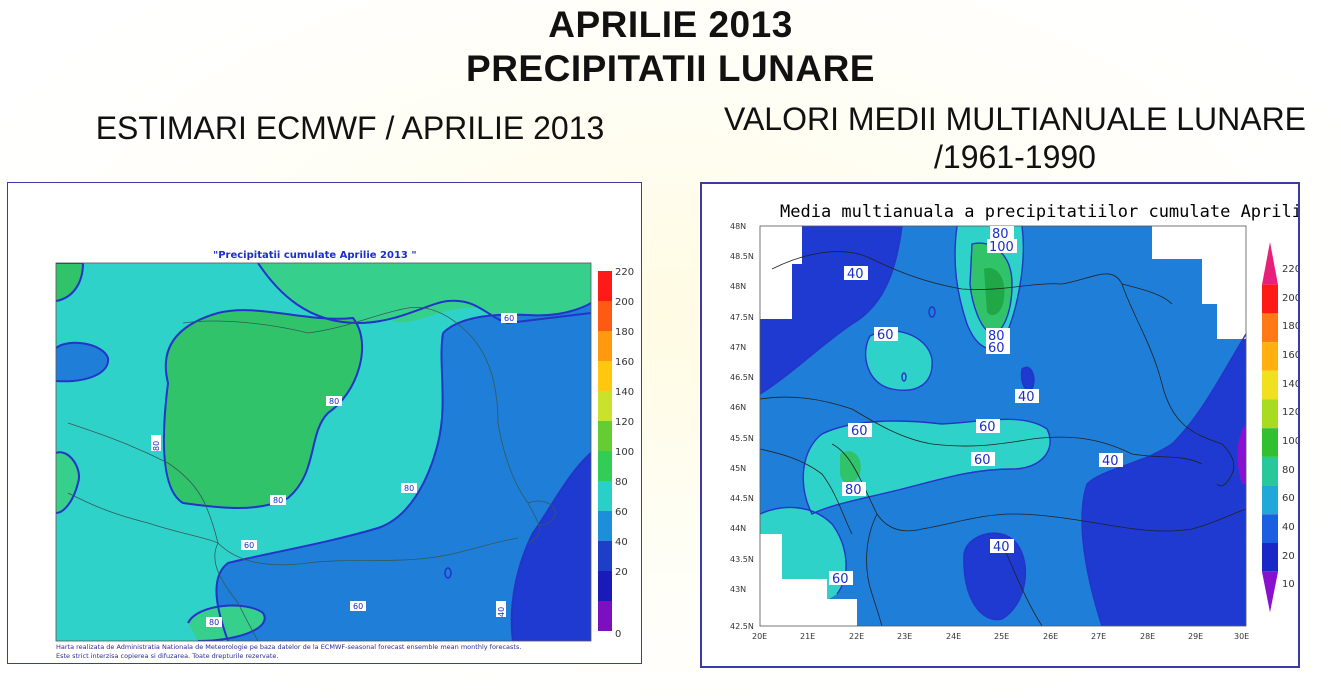 The height and width of the screenshot is (700, 1341). What do you see at coordinates (334, 470) in the screenshot?
I see `ecmwf-contour-labels: 60 80 80 80 80 60 60 80 40` at bounding box center [334, 470].